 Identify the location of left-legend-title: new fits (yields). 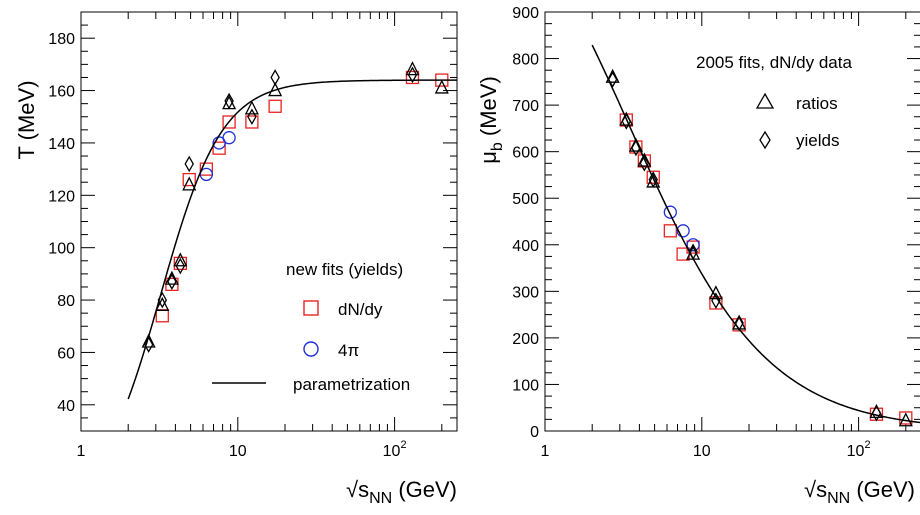
(344, 269).